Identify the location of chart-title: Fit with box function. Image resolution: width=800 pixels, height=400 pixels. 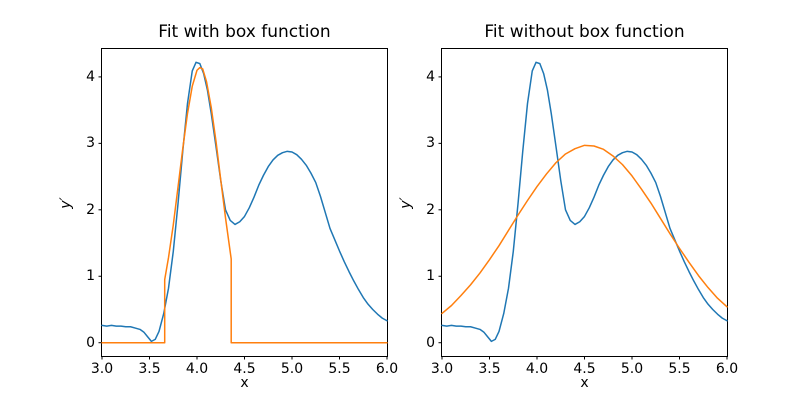
(244, 32).